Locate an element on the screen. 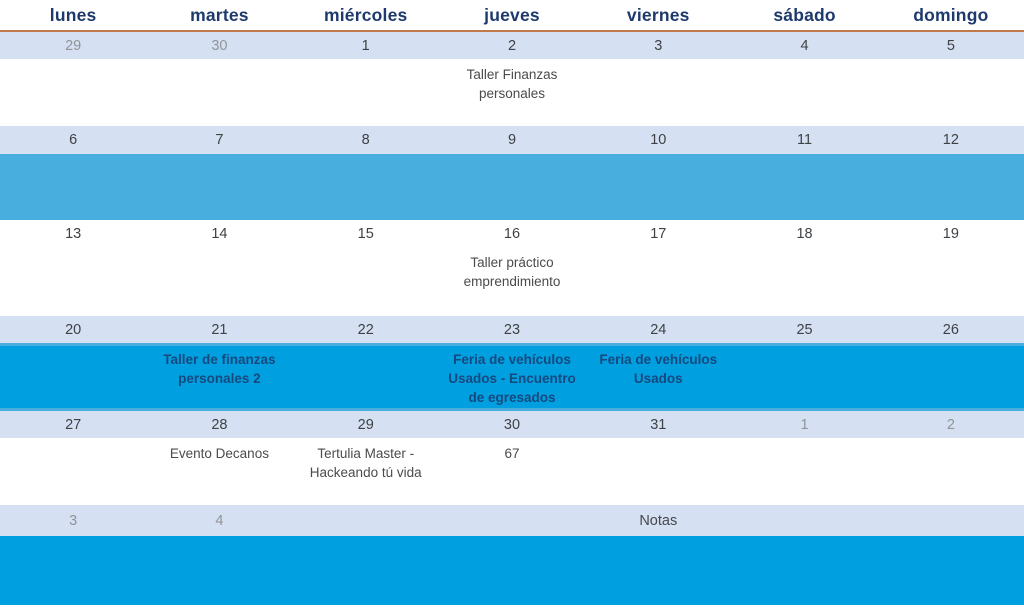  date-cell: 27 is located at coordinates (73, 424).